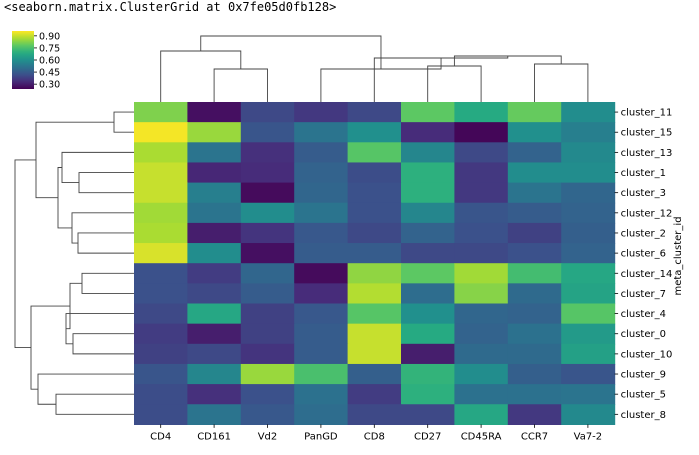  Describe the element at coordinates (427, 436) in the screenshot. I see `column-tick-label: CD27` at that location.